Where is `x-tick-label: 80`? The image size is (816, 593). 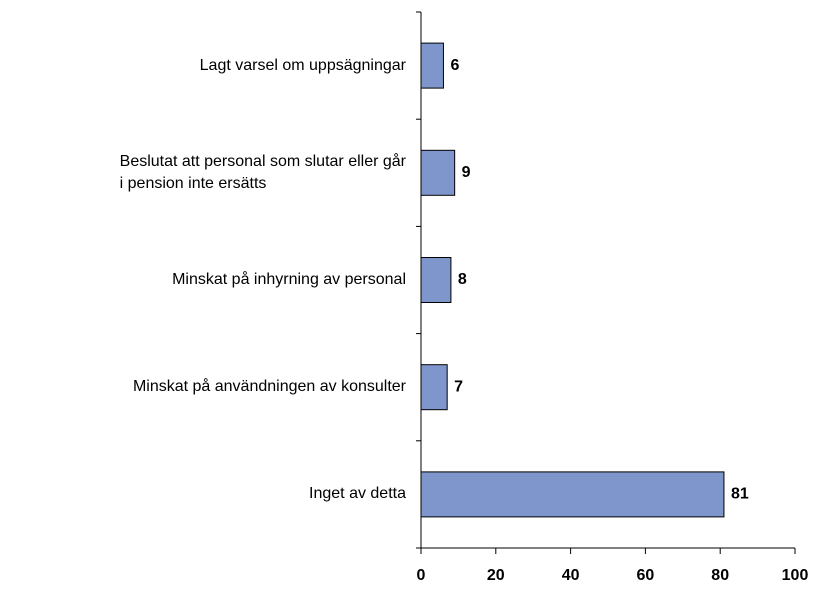 x-tick-label: 80 is located at coordinates (720, 575).